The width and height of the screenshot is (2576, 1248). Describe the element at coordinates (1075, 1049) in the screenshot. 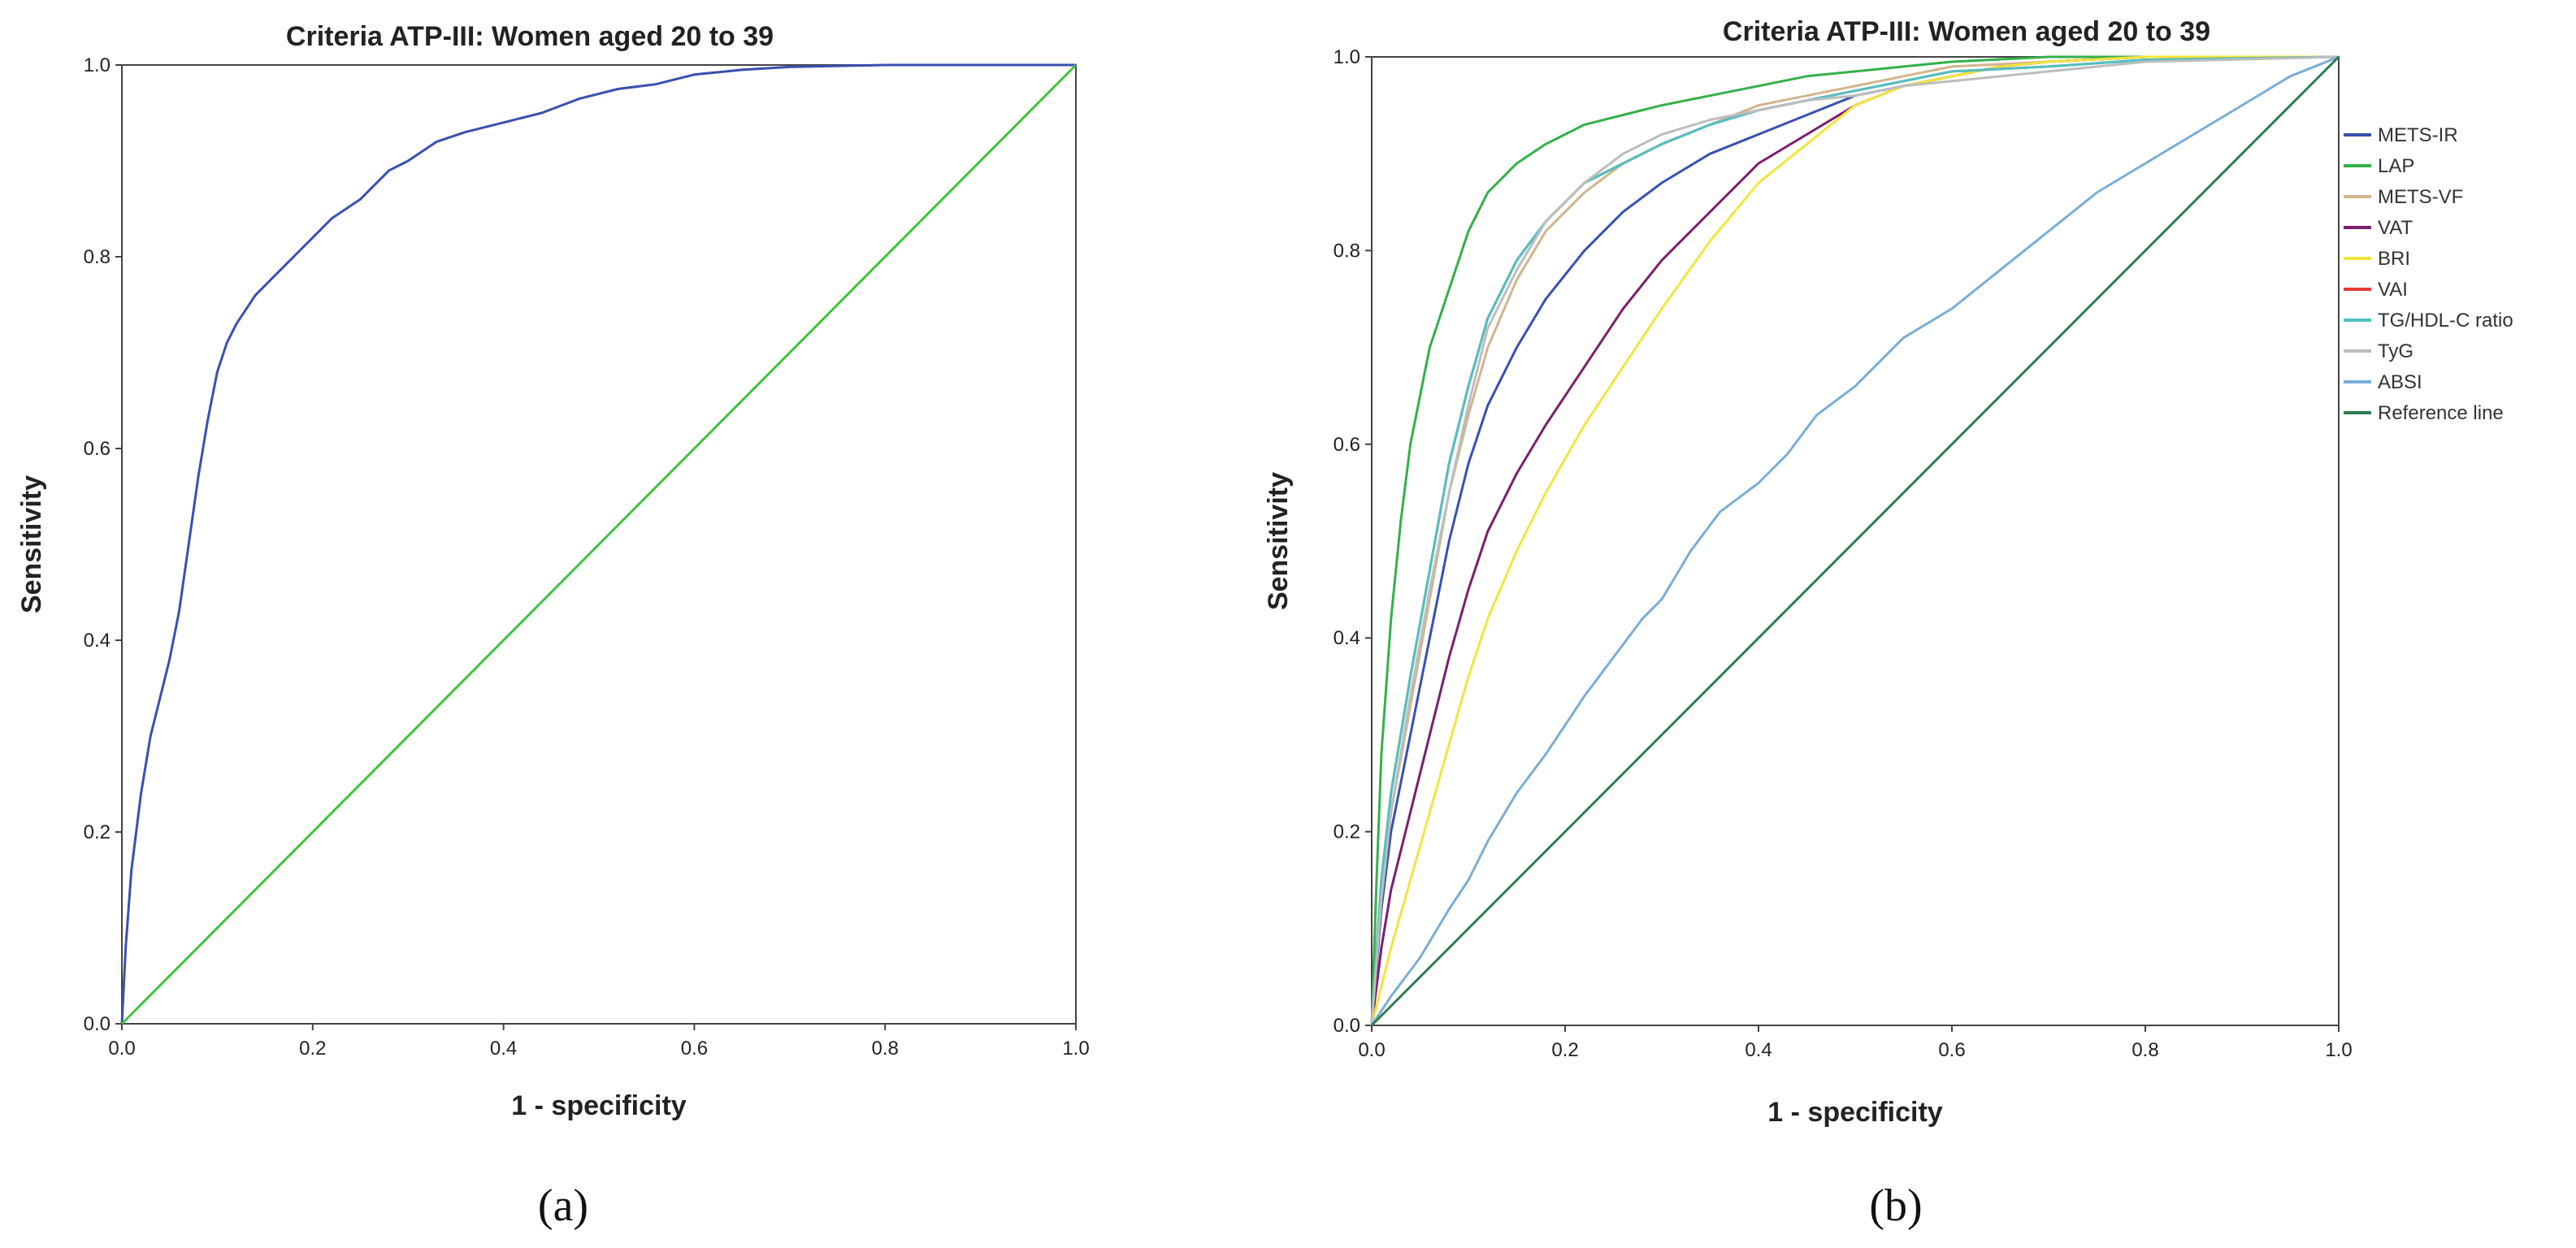

I see `chart-a-x-tick-label: 1.0` at that location.